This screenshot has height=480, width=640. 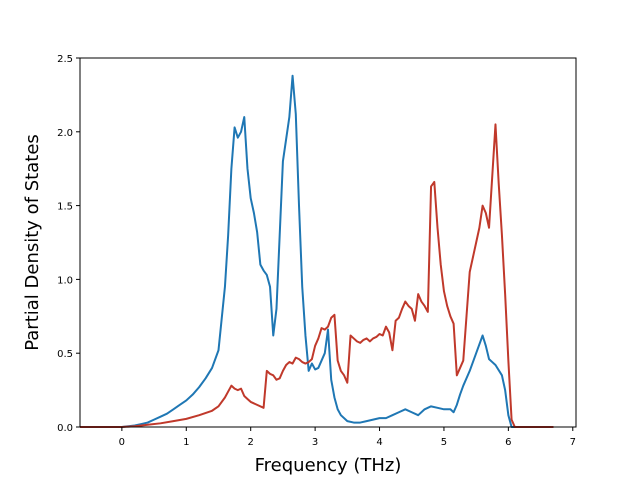 I want to click on y-tick-label: 1.5, so click(x=65, y=207).